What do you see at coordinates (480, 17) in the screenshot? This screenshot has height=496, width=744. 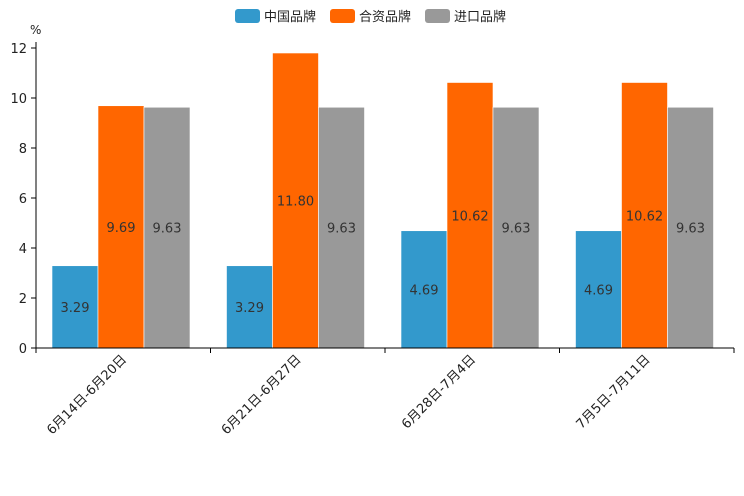 I see `legend-label: 进口品牌` at bounding box center [480, 17].